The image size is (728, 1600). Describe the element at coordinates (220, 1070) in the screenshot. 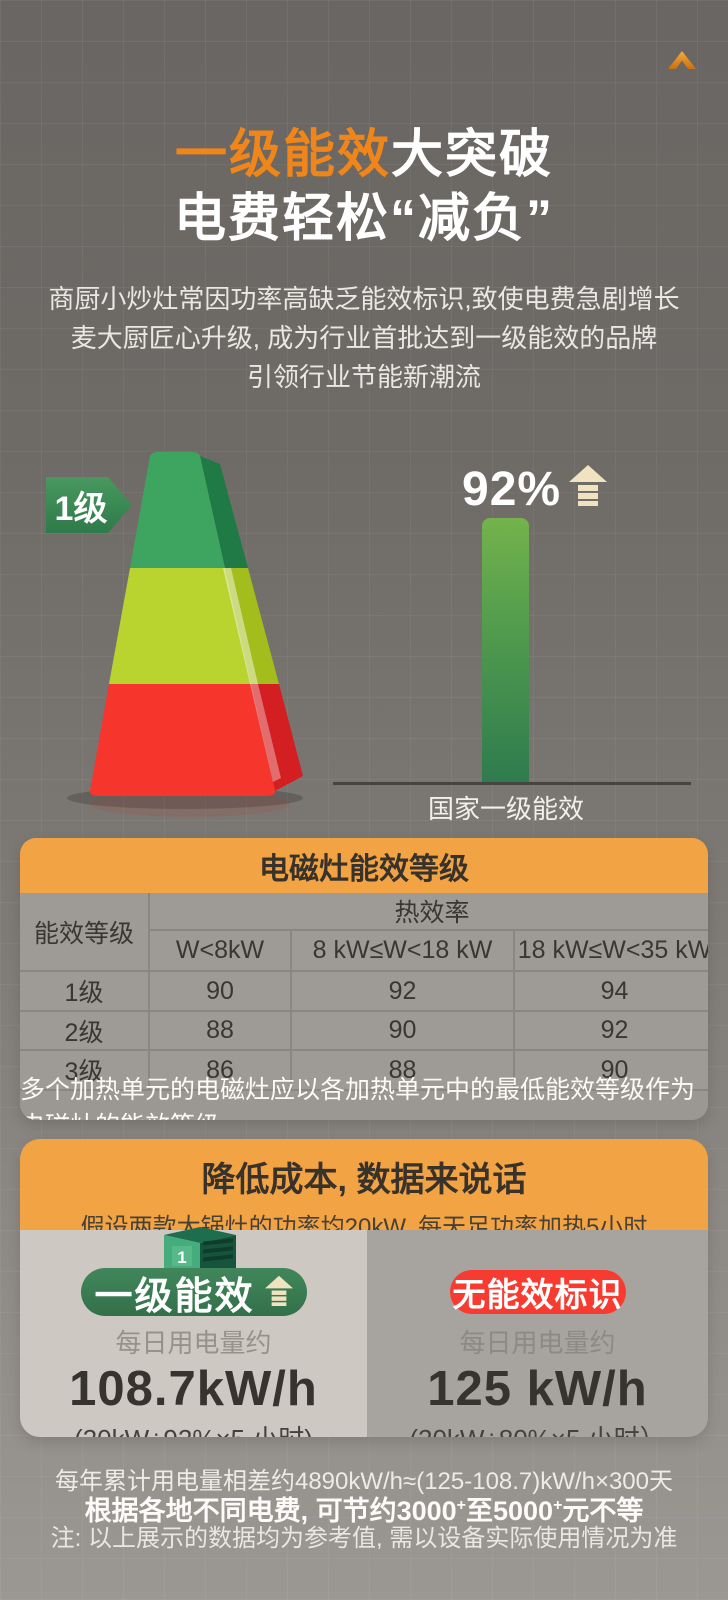

I see `table-cell: 86` at that location.